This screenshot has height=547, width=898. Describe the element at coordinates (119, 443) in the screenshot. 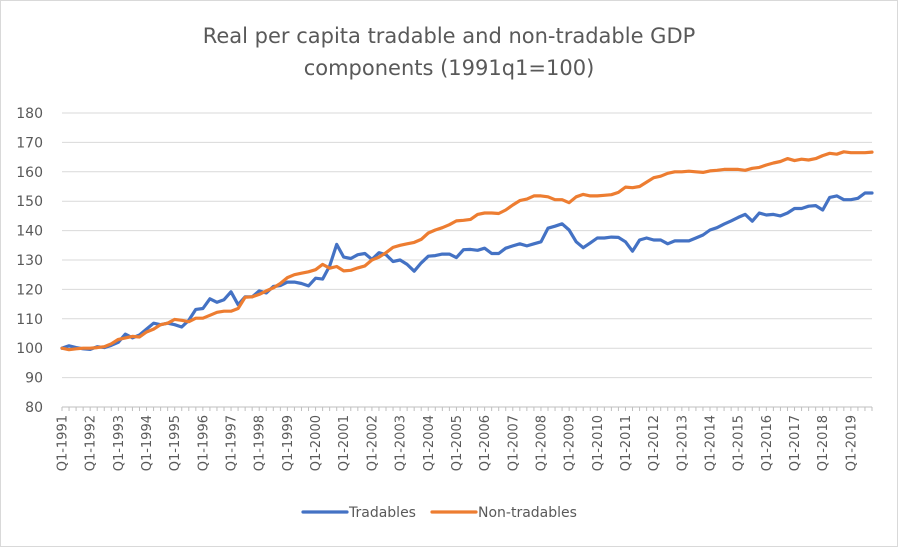

I see `x-tick-label: Q1-1993` at that location.